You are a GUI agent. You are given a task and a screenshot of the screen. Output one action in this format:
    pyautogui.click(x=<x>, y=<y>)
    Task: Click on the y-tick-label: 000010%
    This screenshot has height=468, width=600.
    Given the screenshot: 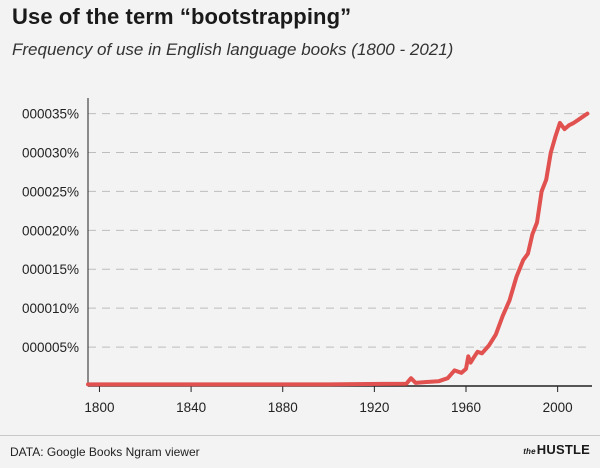 What is the action you would take?
    pyautogui.click(x=50, y=308)
    